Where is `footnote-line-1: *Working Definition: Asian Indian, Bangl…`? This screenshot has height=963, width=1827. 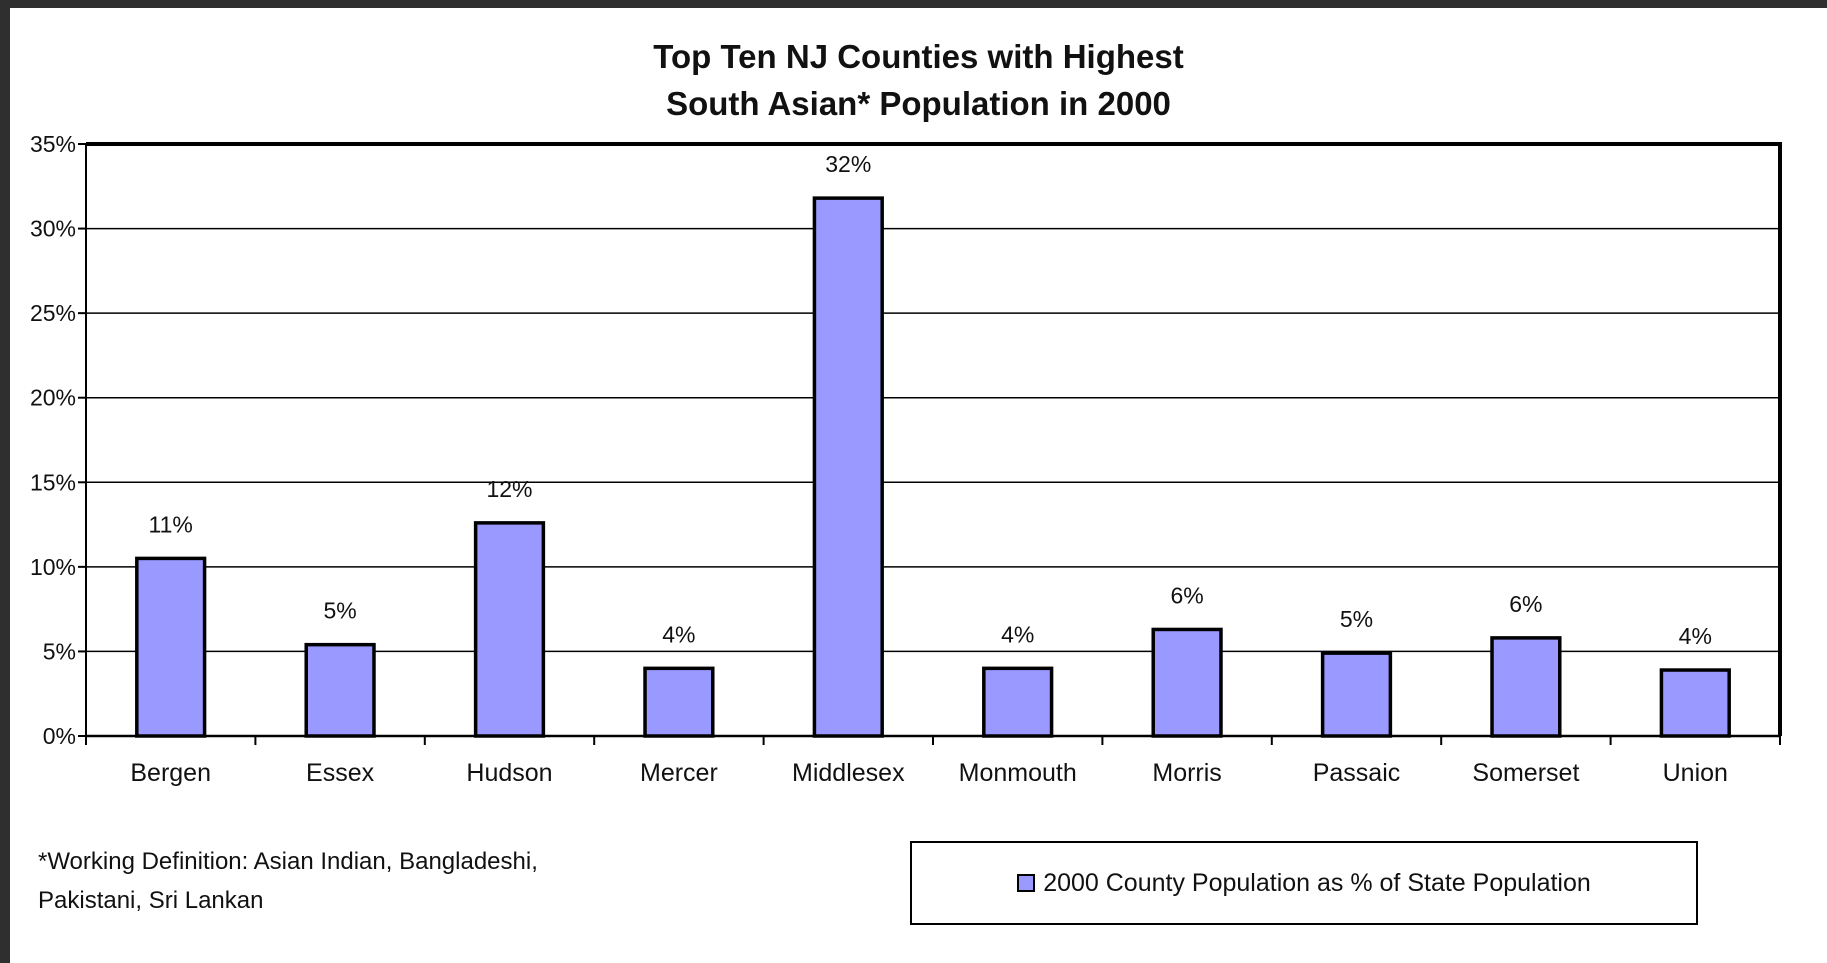
footnote-line-1: *Working Definition: Asian Indian, Bangl… is located at coordinates (288, 861).